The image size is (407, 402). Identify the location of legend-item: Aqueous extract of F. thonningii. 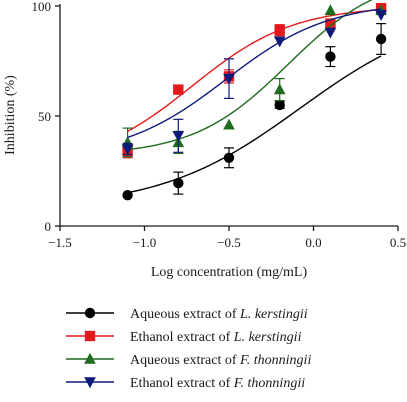
(188, 360).